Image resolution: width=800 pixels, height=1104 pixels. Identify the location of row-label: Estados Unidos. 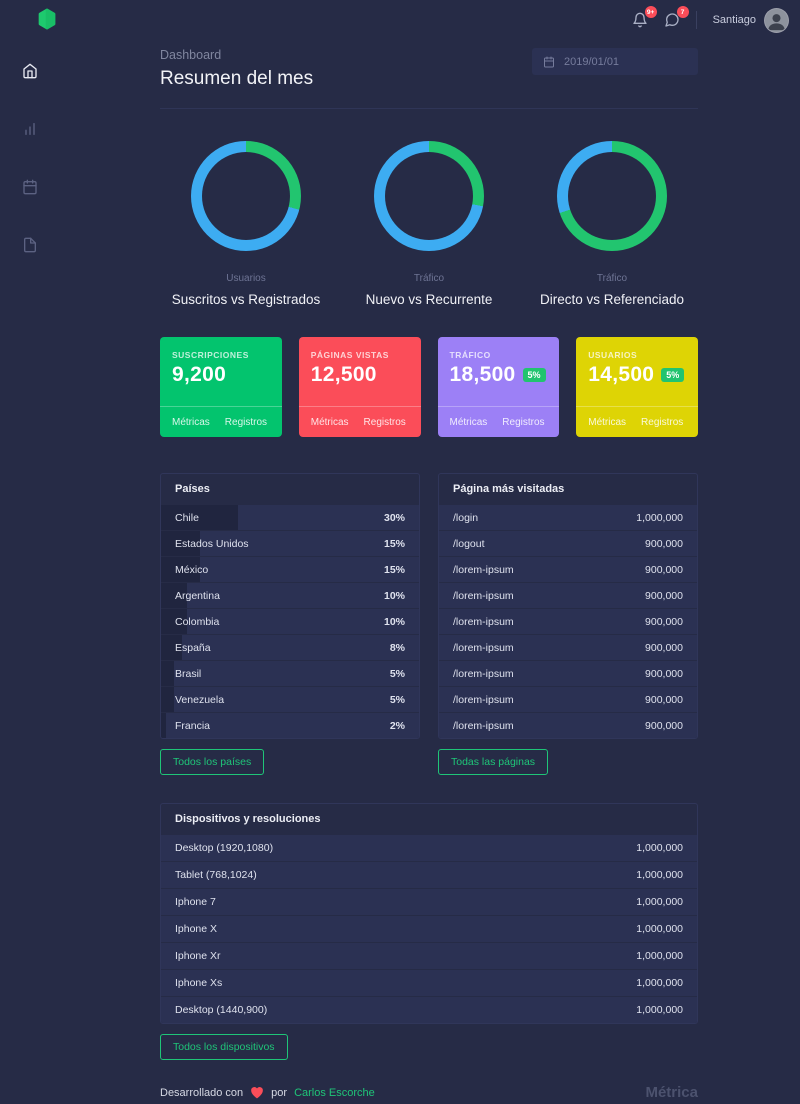
(212, 543).